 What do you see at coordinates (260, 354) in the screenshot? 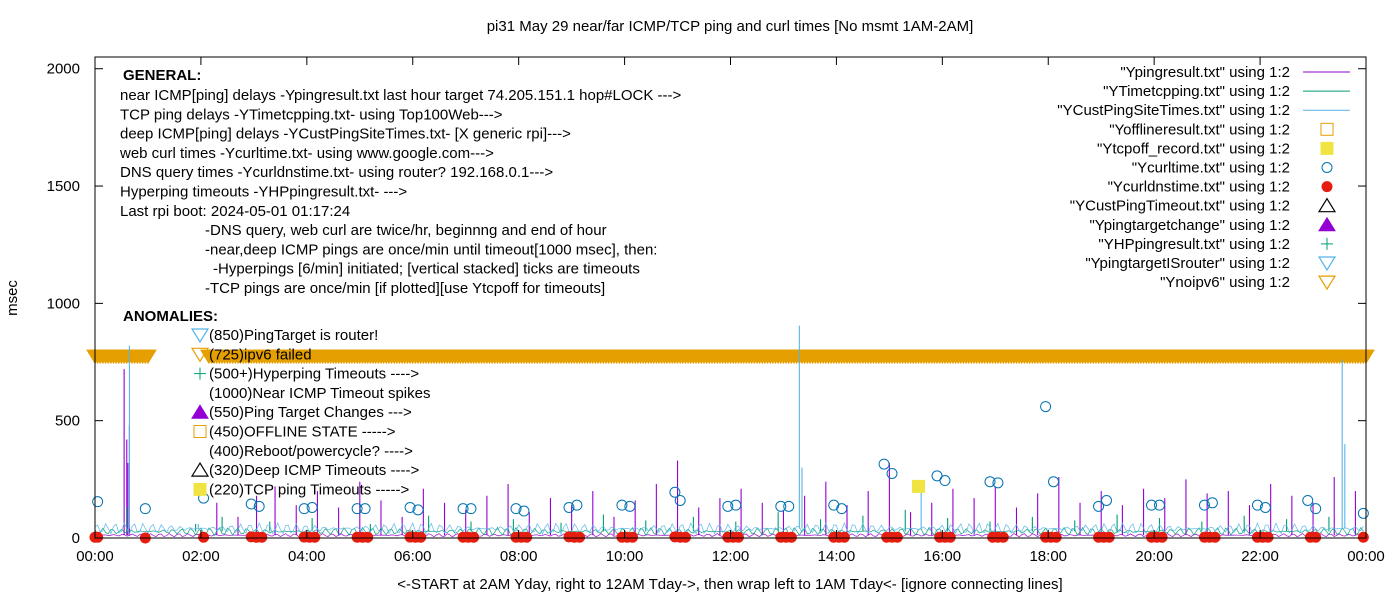
I see `anomaly-text-1: (725)ipv6 failed` at bounding box center [260, 354].